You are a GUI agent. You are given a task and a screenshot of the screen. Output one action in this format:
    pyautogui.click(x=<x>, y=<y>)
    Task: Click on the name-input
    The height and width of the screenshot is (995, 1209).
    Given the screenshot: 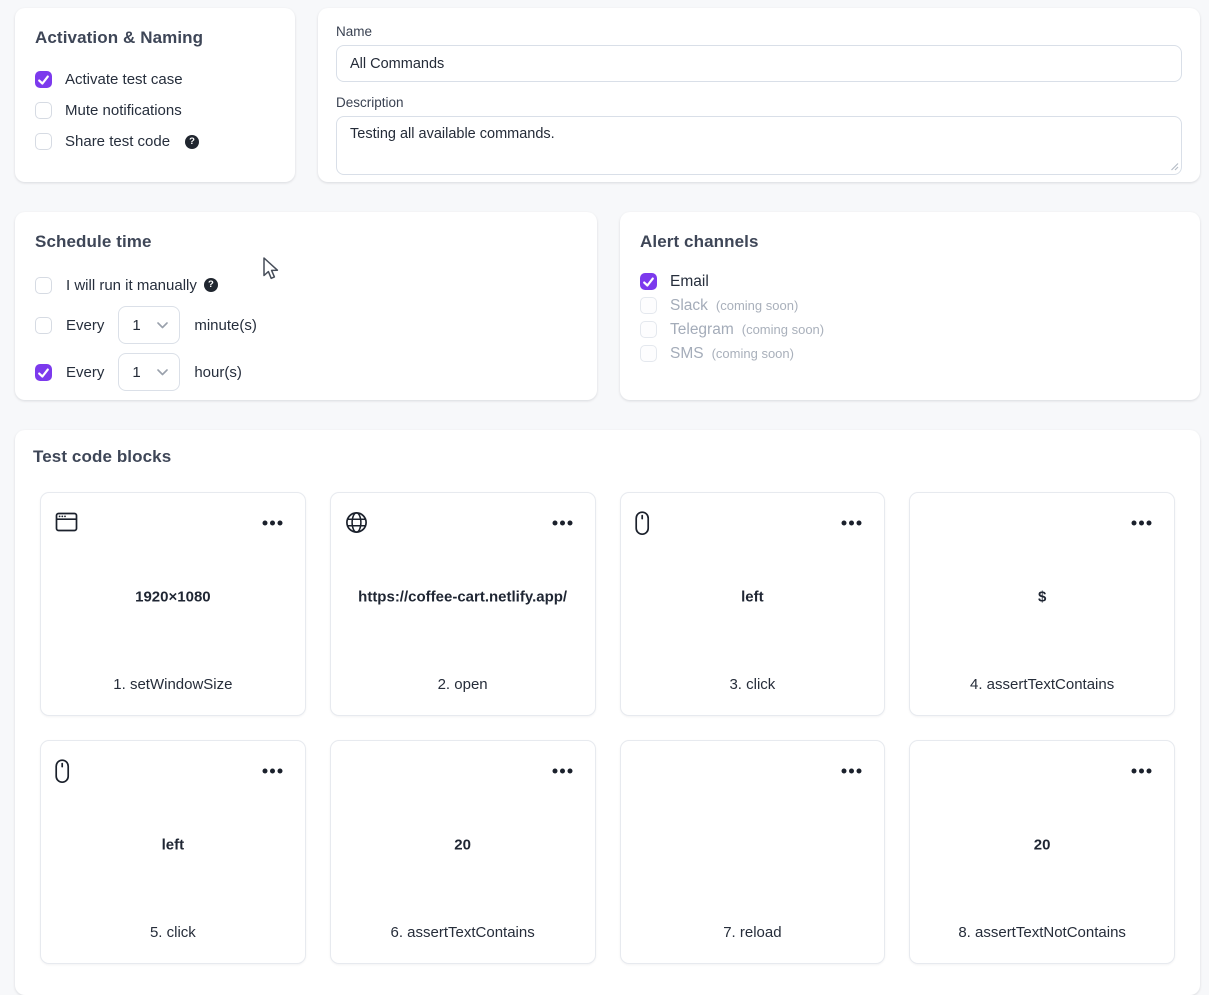 What is the action you would take?
    pyautogui.click(x=759, y=63)
    